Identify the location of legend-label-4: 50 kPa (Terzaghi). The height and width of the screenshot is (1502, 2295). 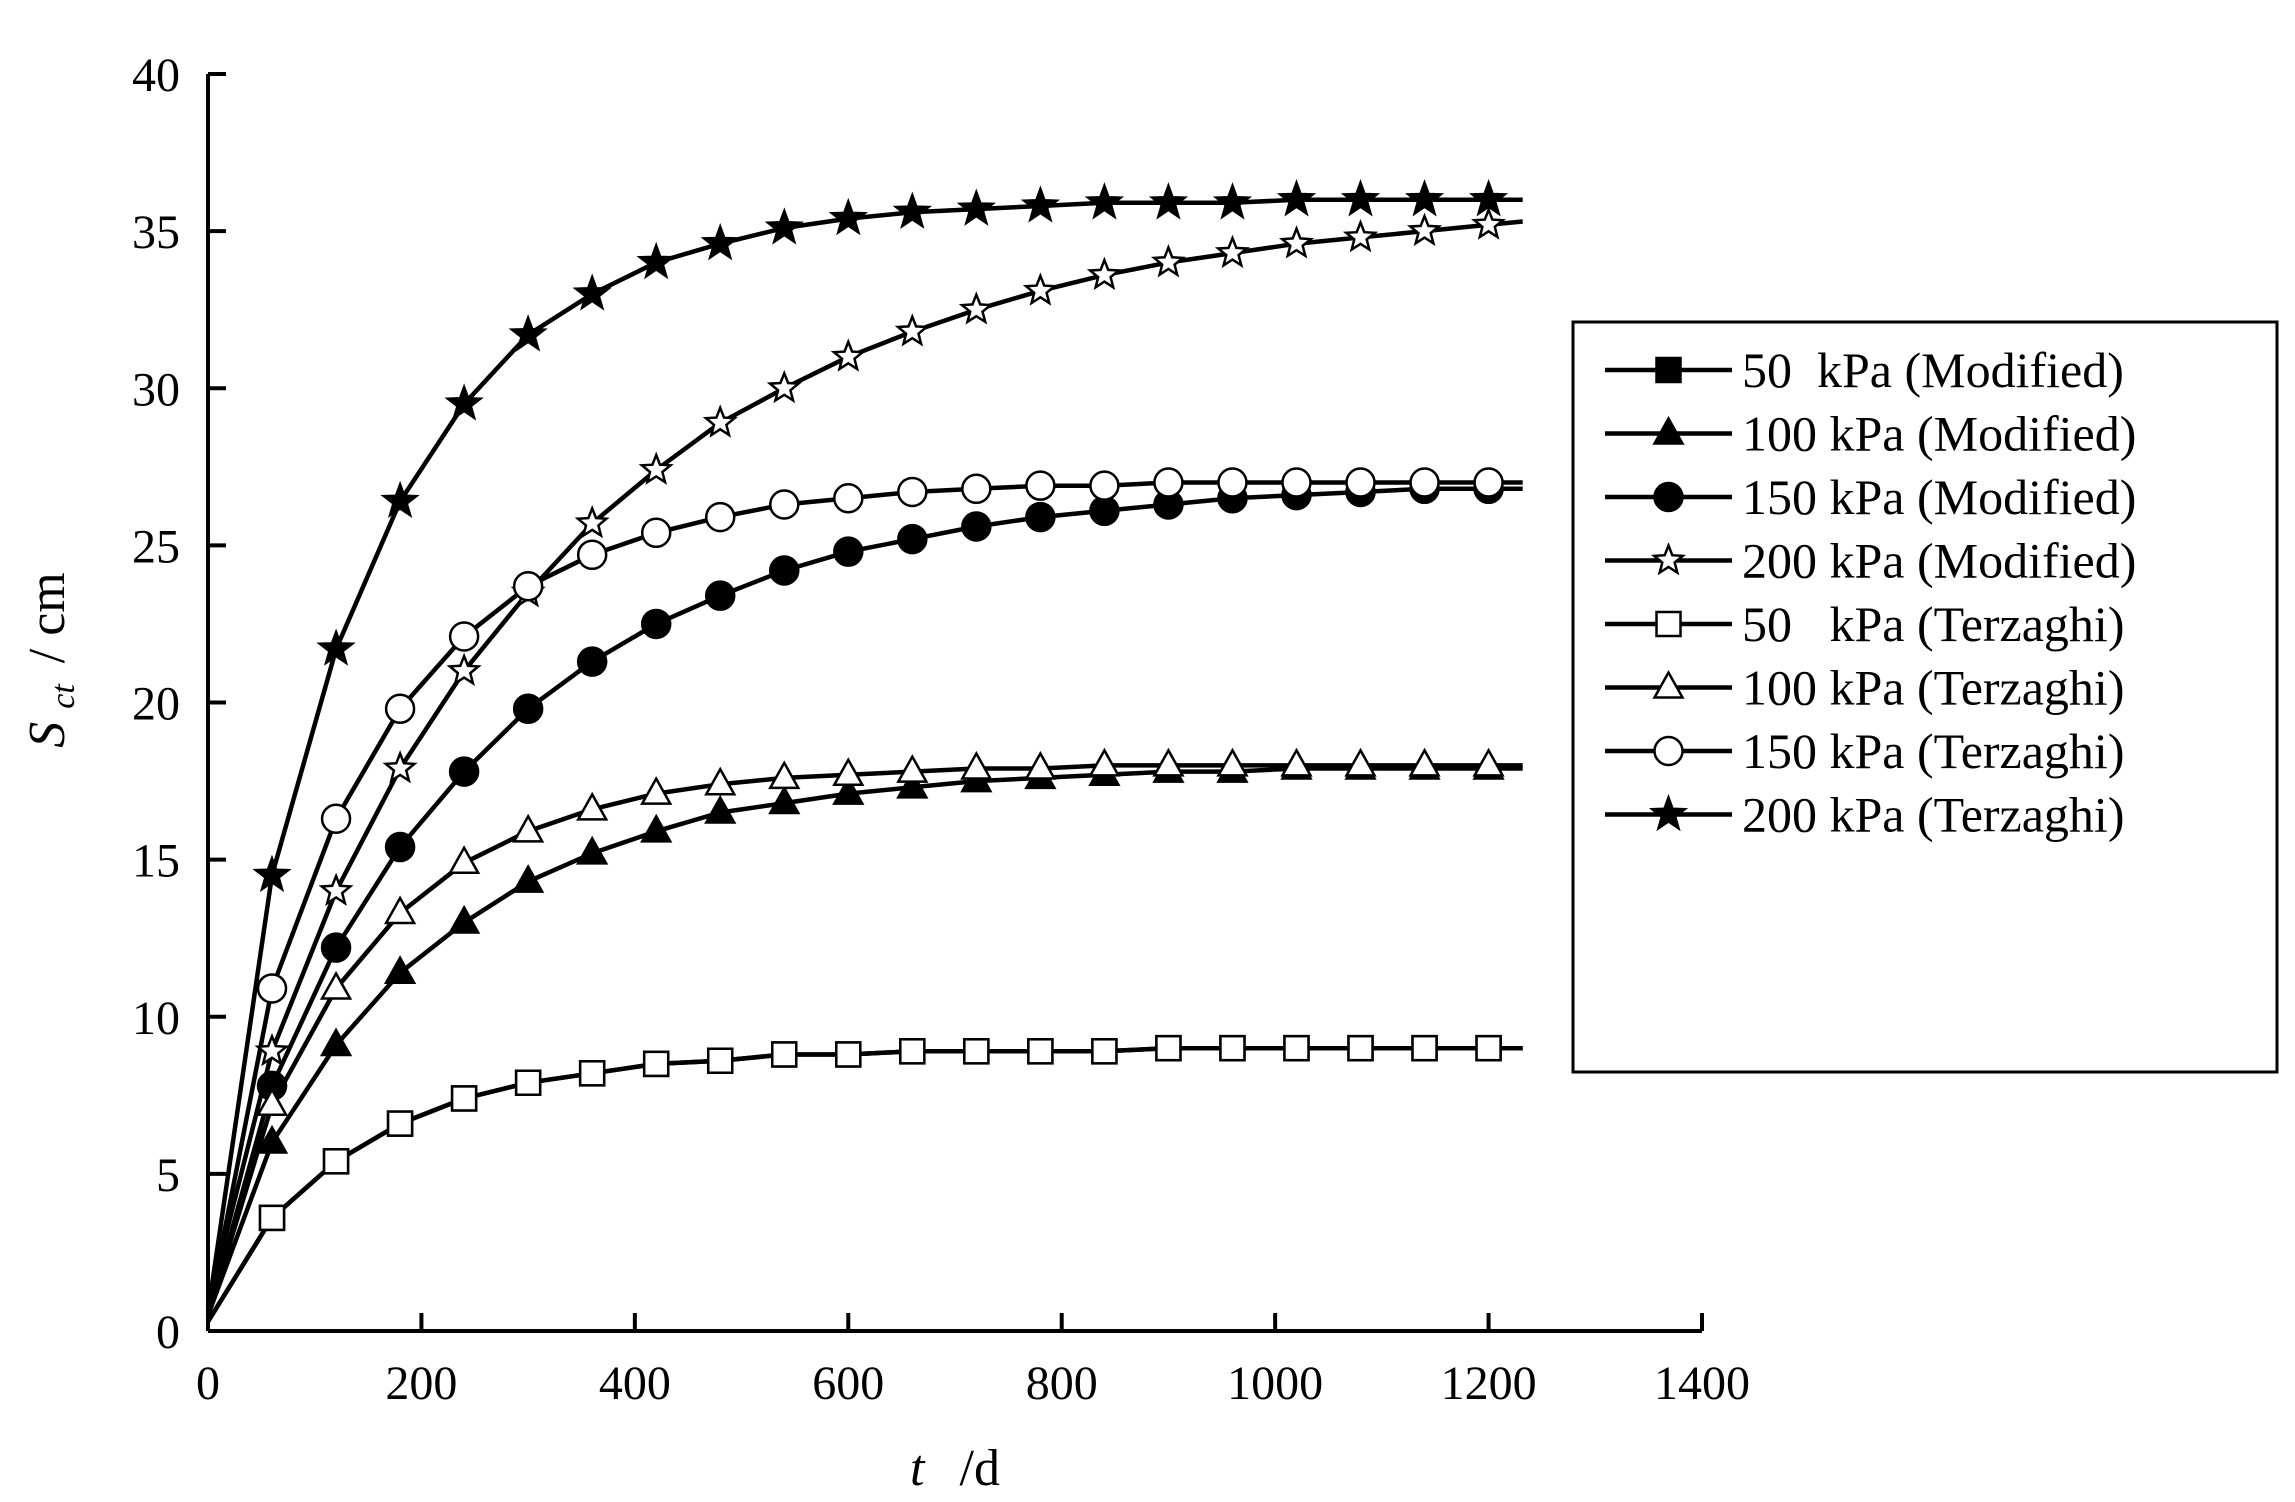
(1933, 624).